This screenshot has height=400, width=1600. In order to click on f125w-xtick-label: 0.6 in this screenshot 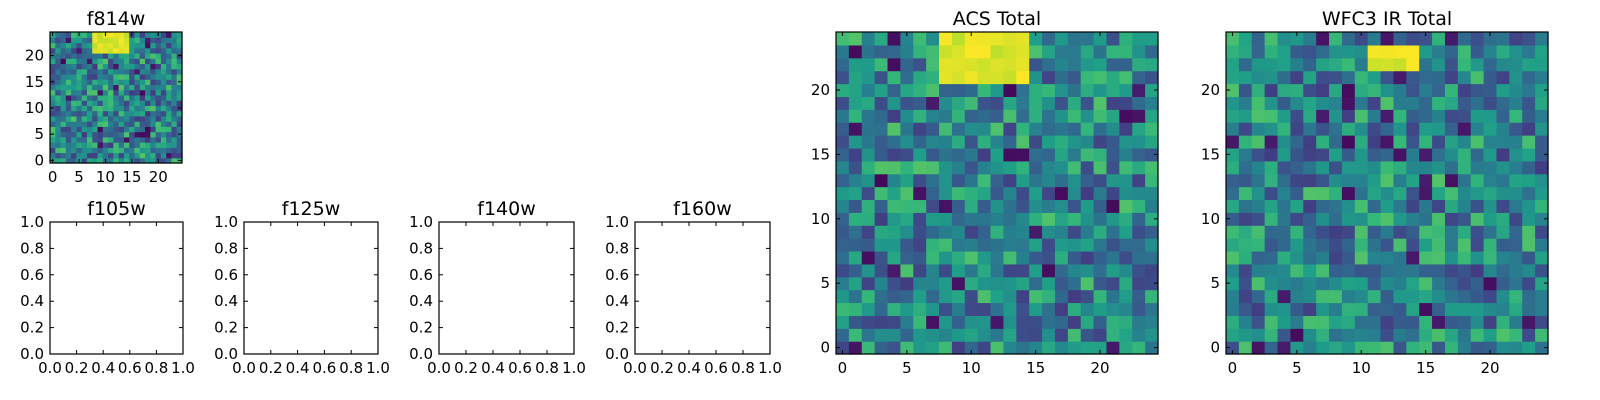, I will do `click(324, 368)`.